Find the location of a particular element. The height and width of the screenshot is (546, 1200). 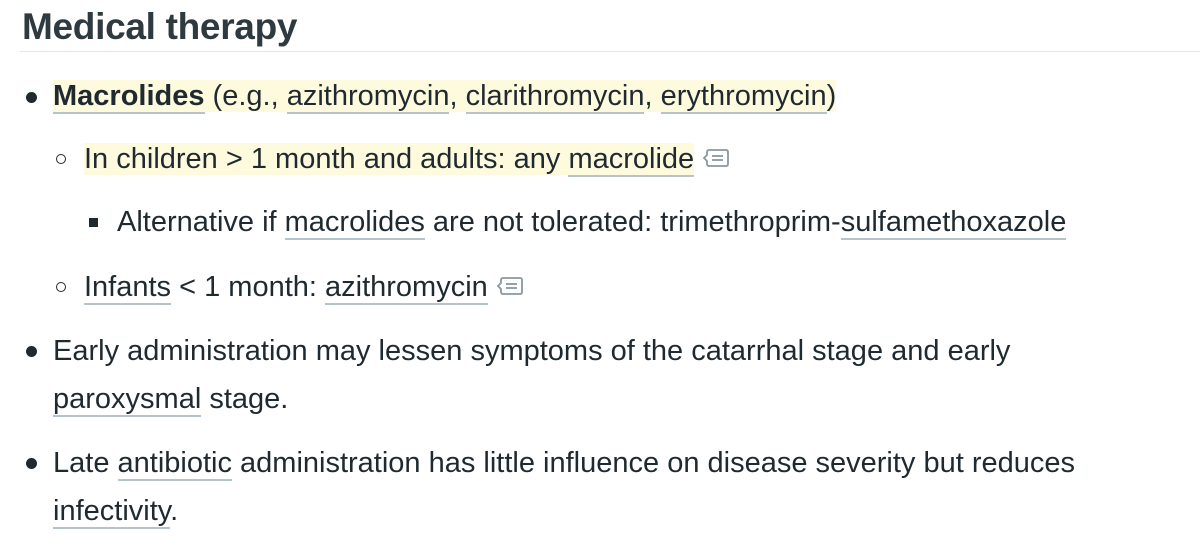

bullet-square is located at coordinates (93, 222).